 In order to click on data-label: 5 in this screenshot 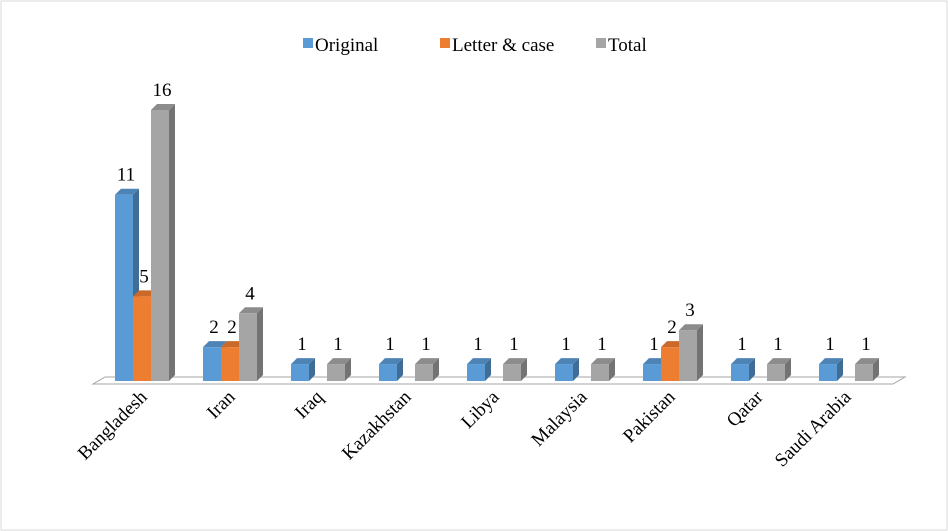, I will do `click(144, 276)`.